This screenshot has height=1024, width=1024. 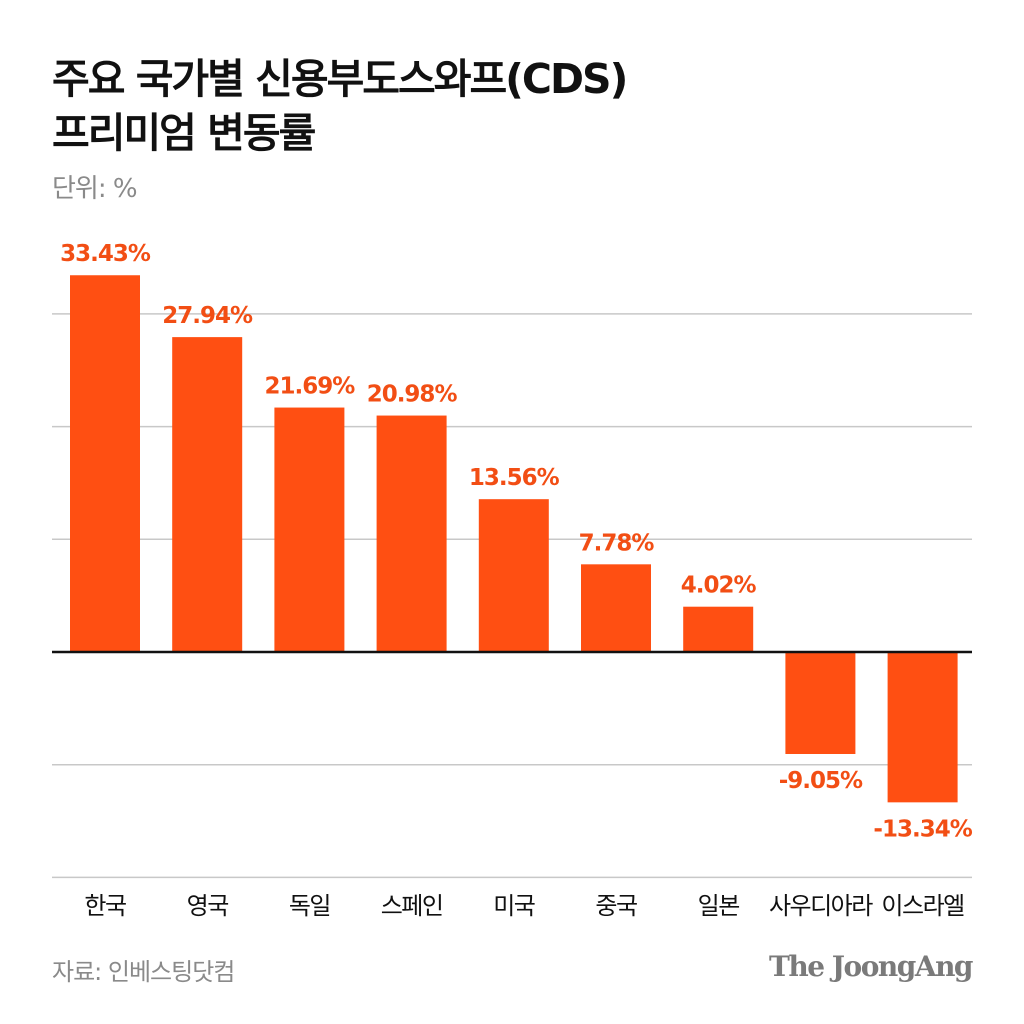 What do you see at coordinates (719, 586) in the screenshot?
I see `data-label: 4.02%` at bounding box center [719, 586].